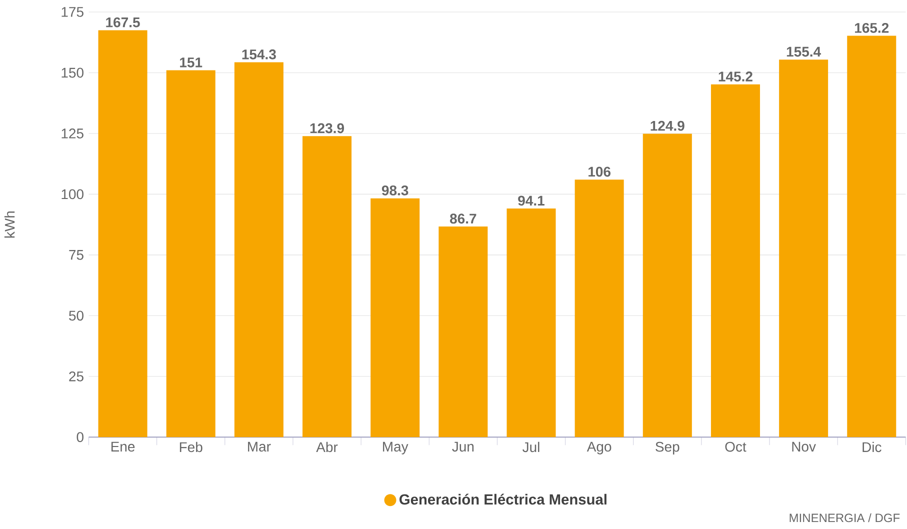  I want to click on x-tick-label: Oct, so click(735, 447).